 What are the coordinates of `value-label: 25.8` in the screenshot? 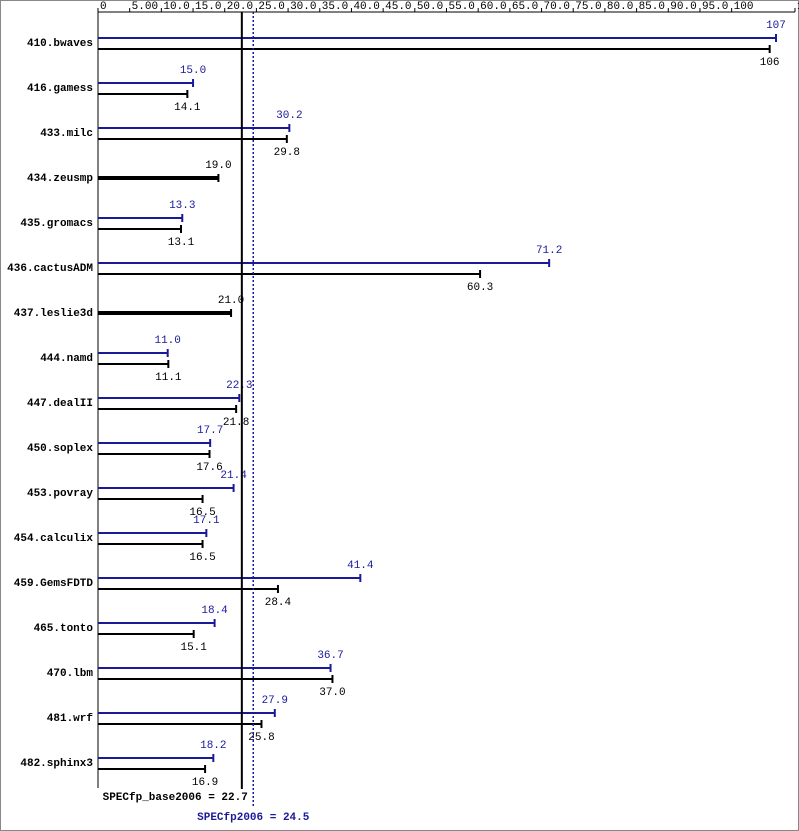 It's located at (261, 738).